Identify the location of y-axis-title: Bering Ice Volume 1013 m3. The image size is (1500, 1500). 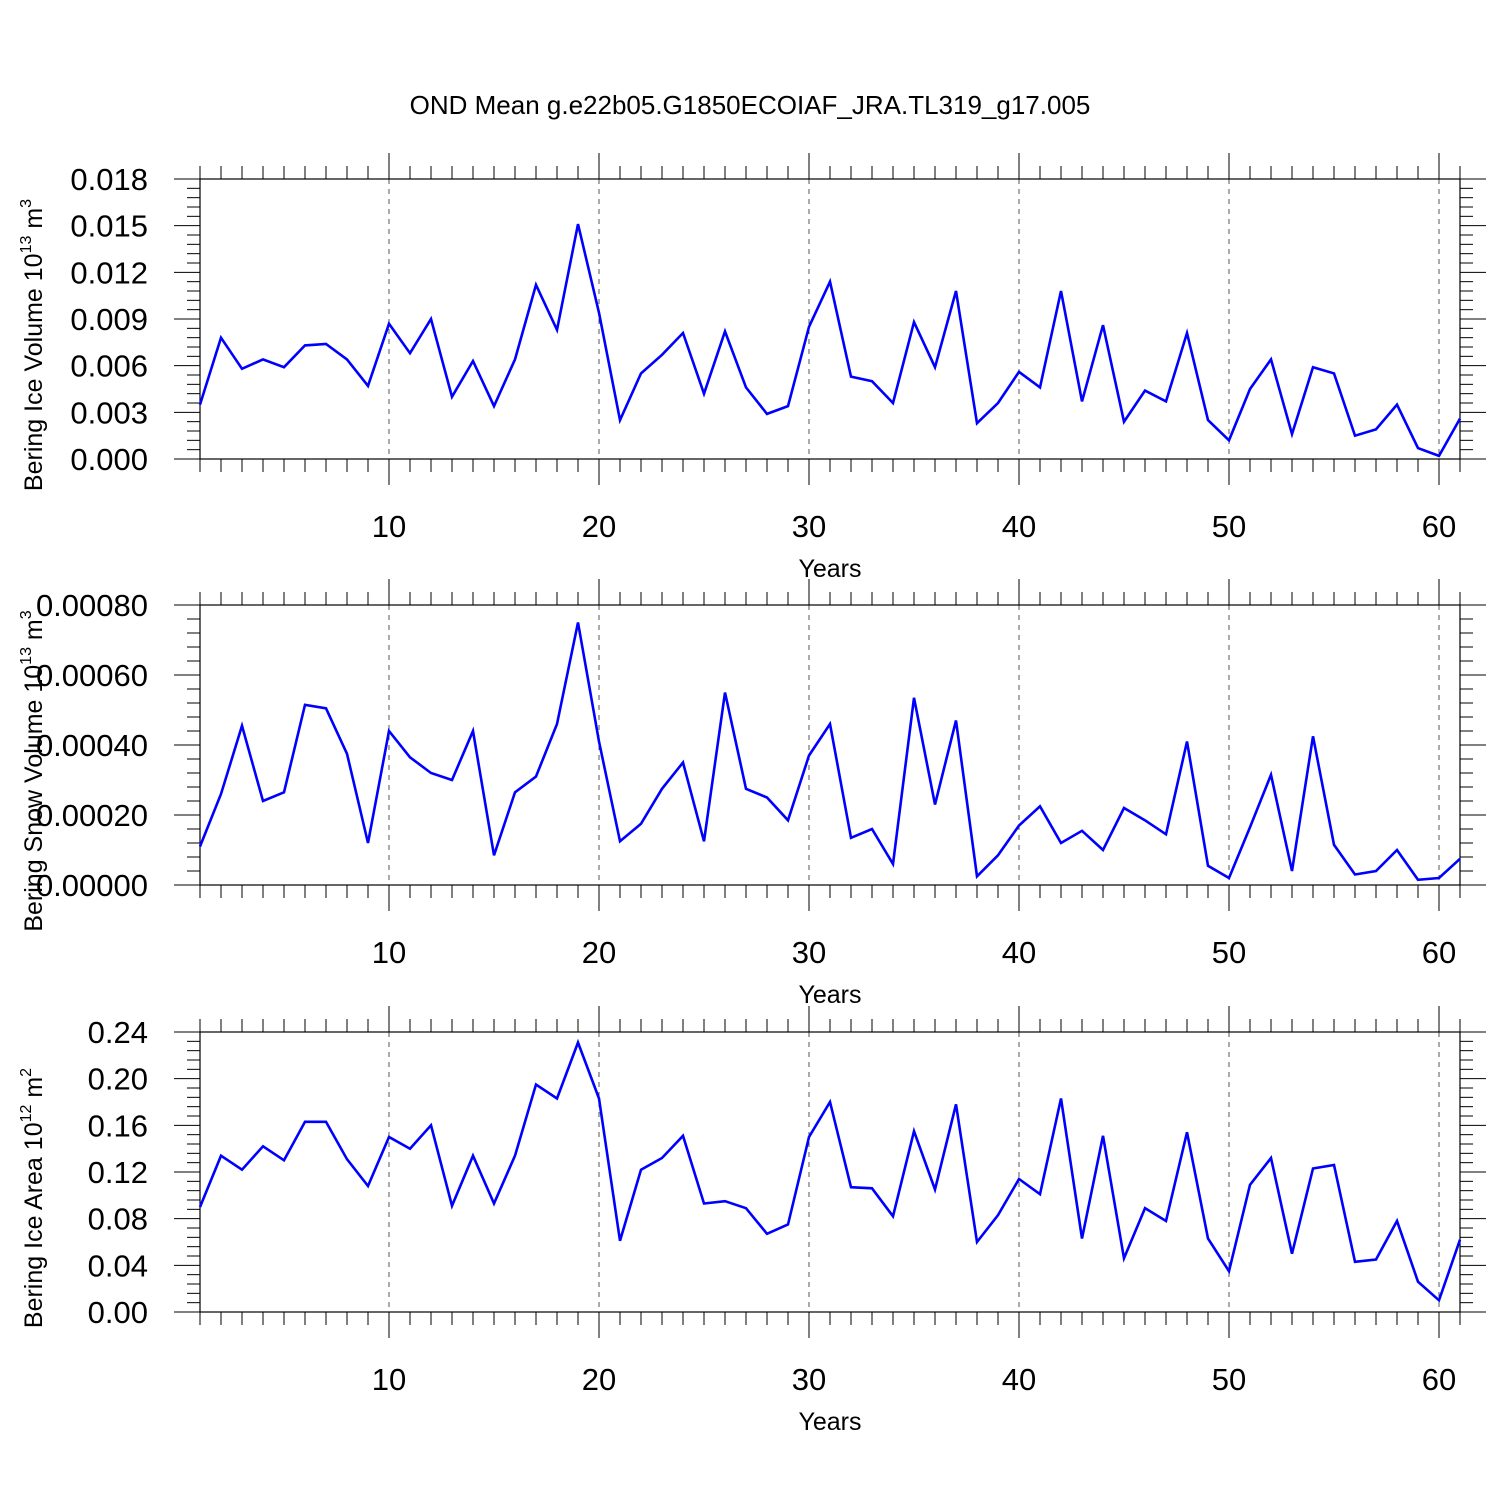
(33, 345).